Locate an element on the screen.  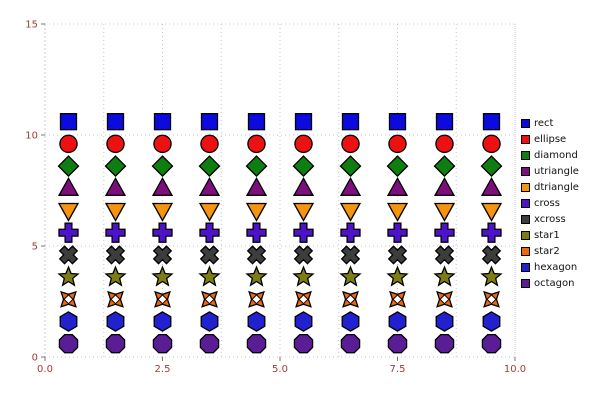
x-tick-label: 5.0 is located at coordinates (280, 369).